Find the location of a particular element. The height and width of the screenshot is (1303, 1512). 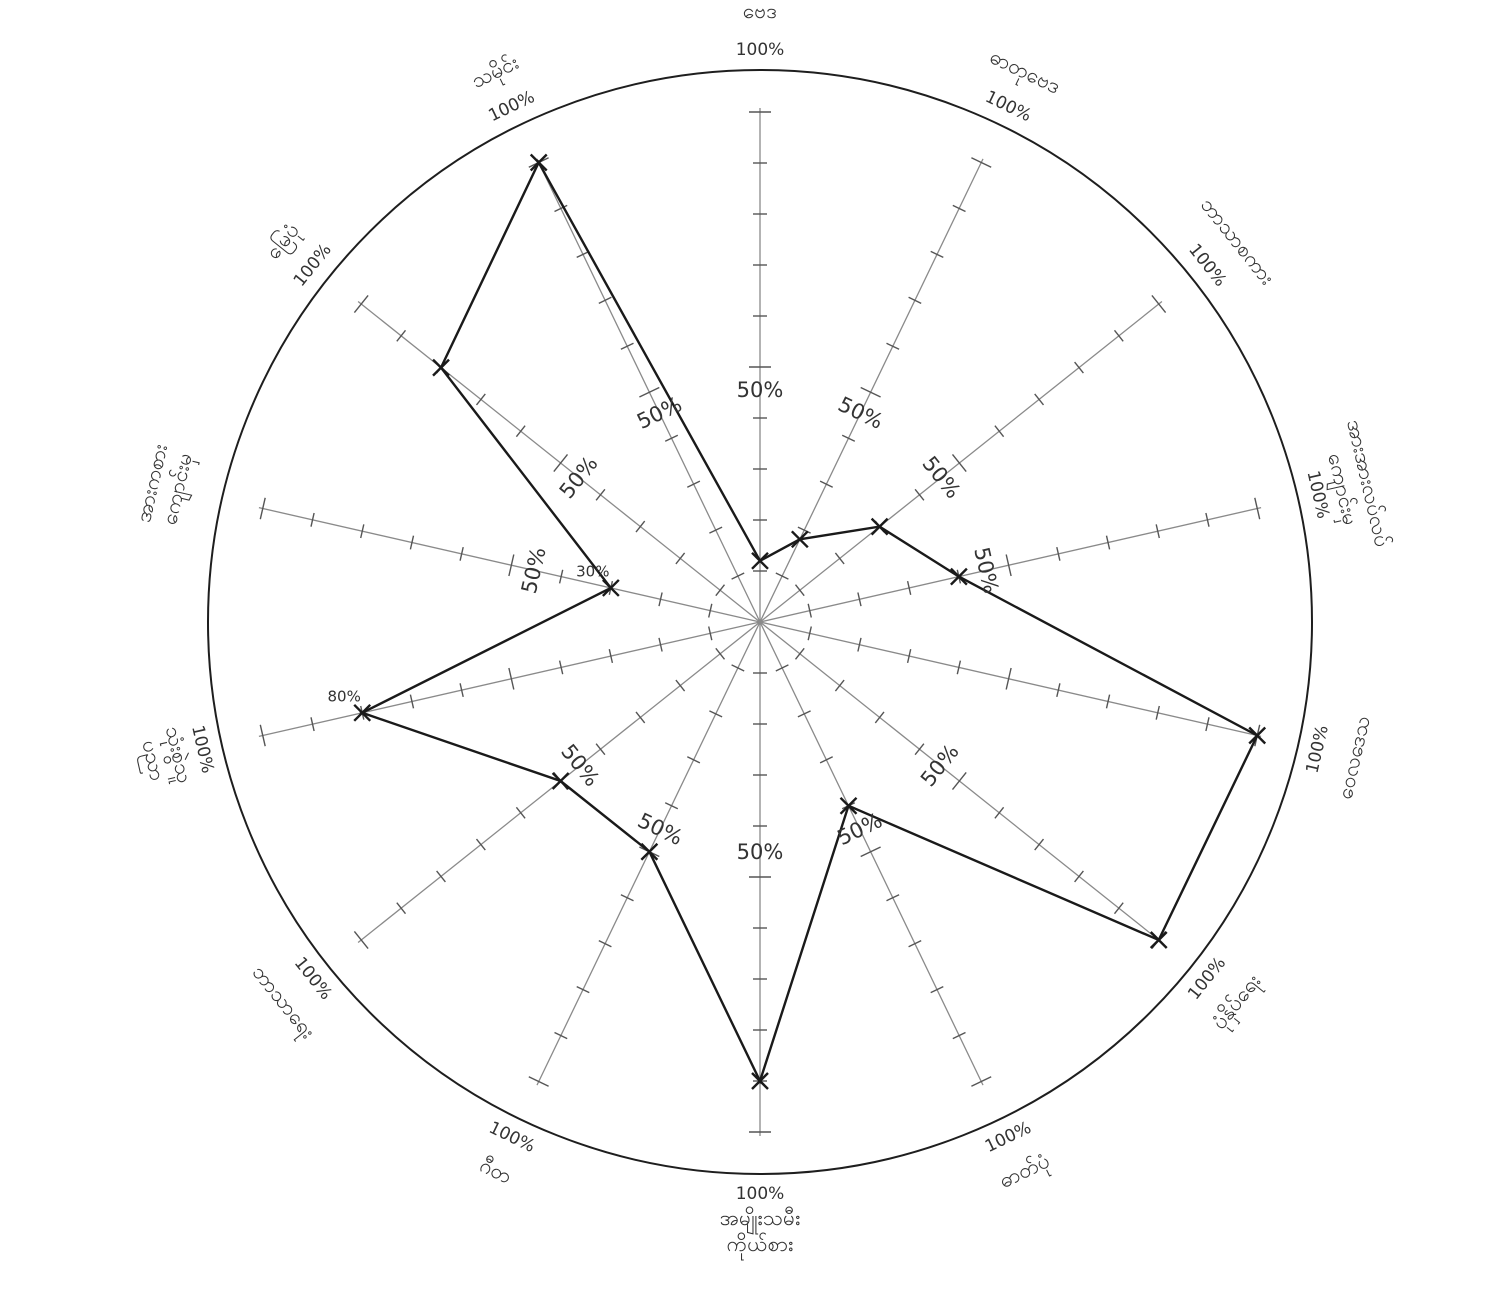

axis-category-label-line: မြေပုံ is located at coordinates (283, 242).